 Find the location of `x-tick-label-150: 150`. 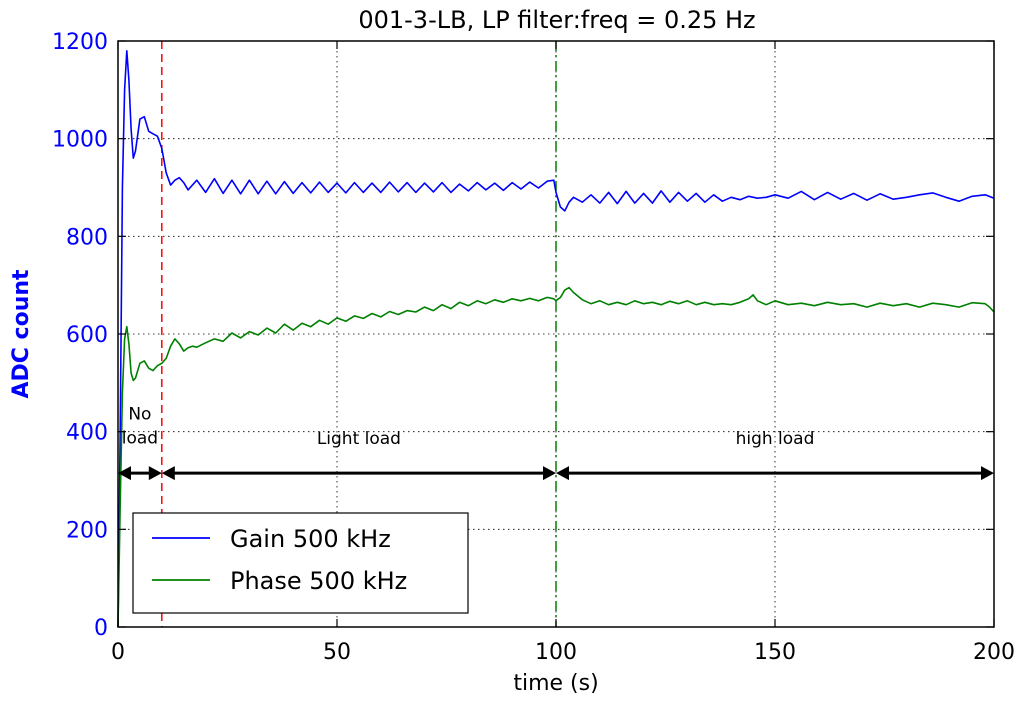

x-tick-label-150: 150 is located at coordinates (775, 652).